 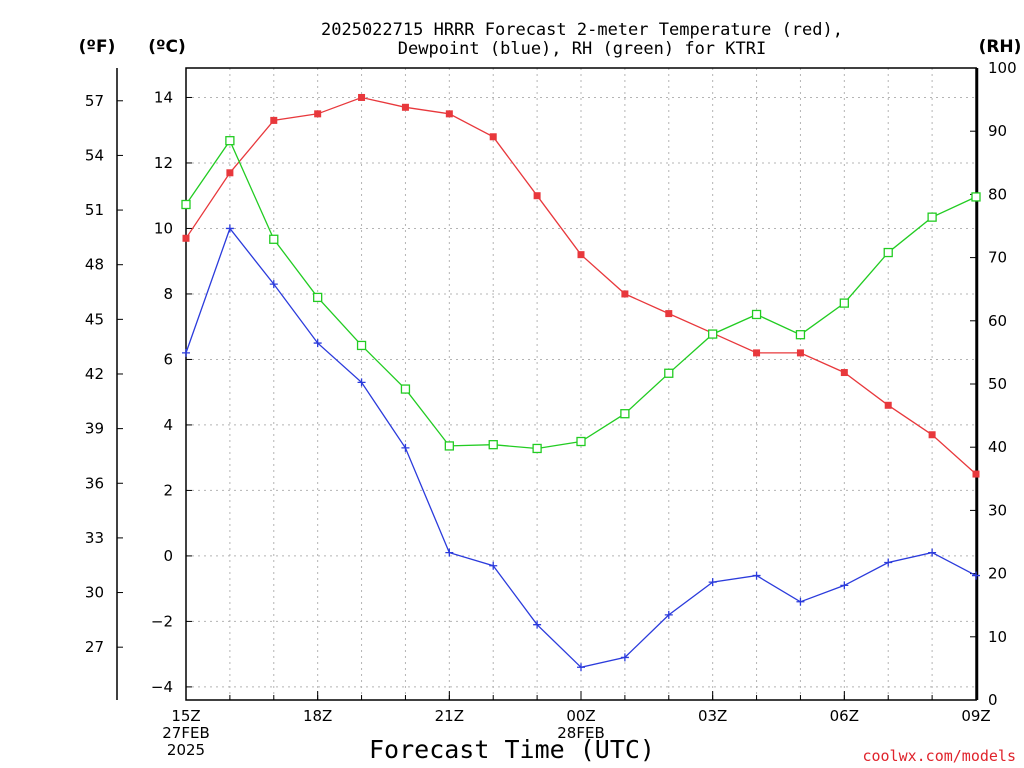 I want to click on f-tick-label: 33, so click(x=94, y=538).